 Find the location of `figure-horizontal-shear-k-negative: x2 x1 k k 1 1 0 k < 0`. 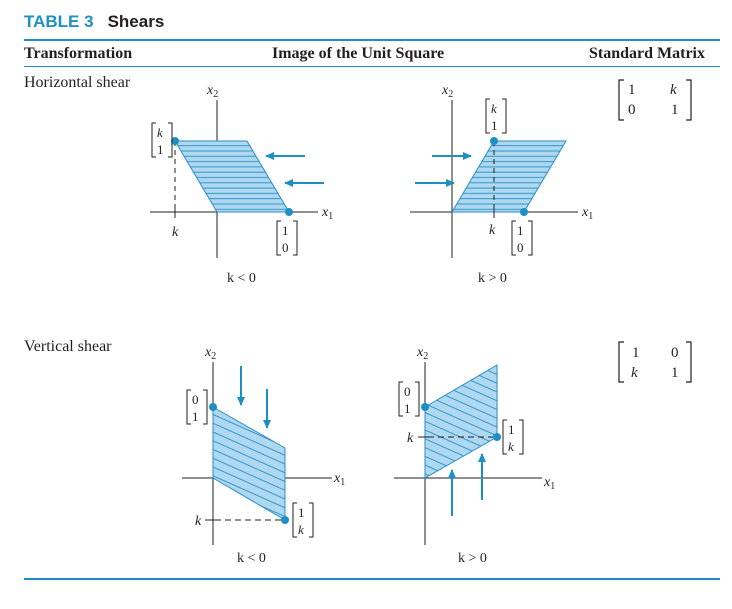

figure-horizontal-shear-k-negative: x2 x1 k k 1 1 0 k < 0 is located at coordinates (241, 184).